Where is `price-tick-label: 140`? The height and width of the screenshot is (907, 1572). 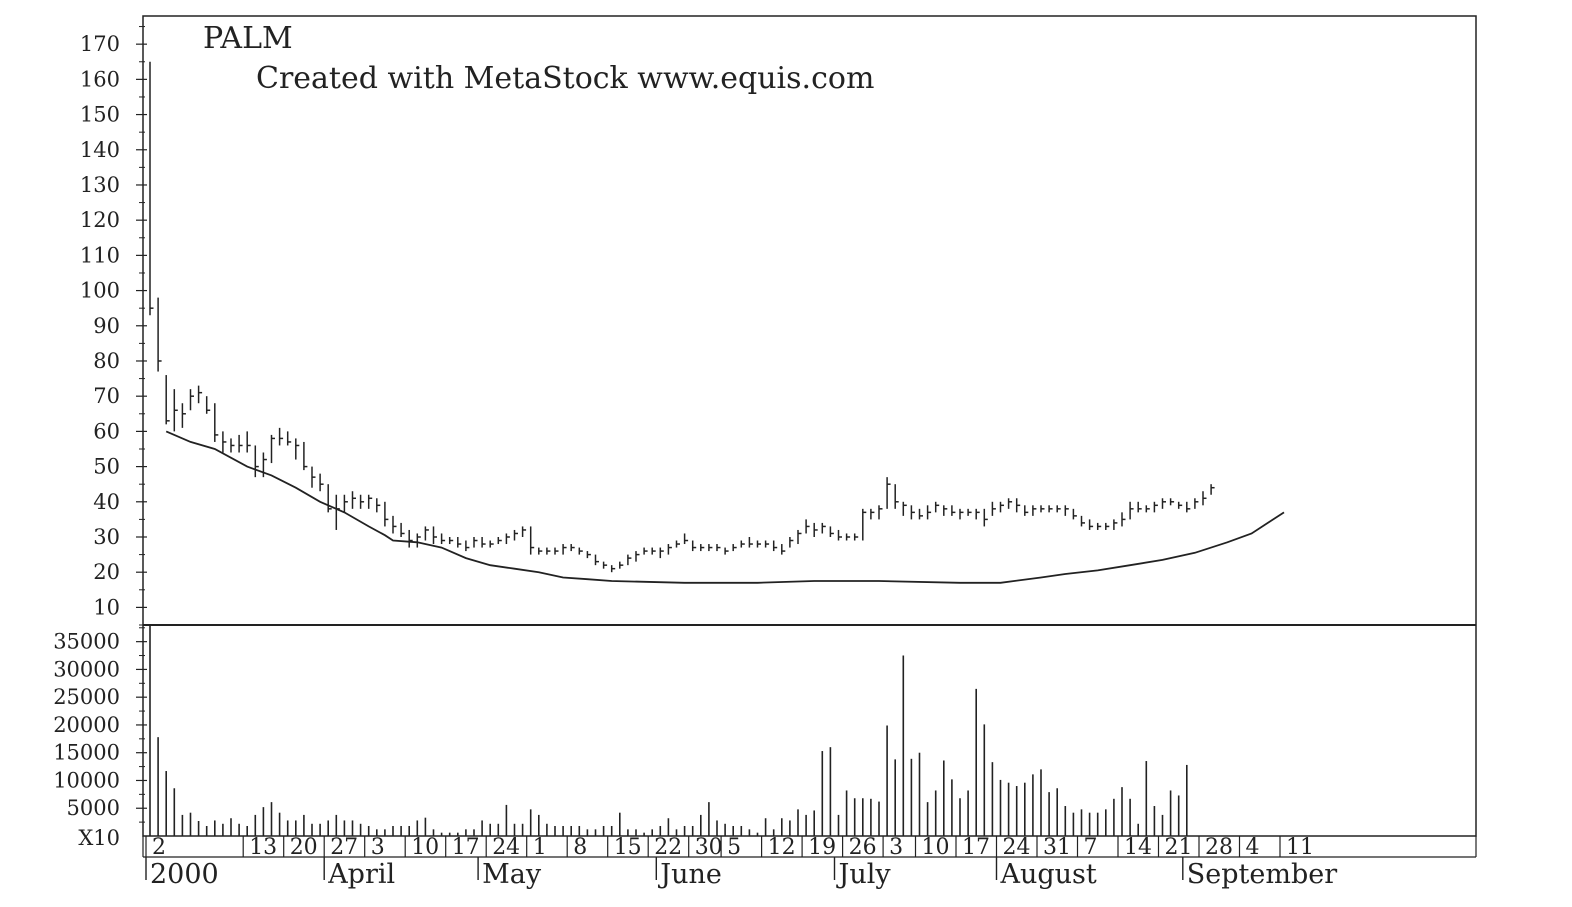
price-tick-label: 140 is located at coordinates (100, 150).